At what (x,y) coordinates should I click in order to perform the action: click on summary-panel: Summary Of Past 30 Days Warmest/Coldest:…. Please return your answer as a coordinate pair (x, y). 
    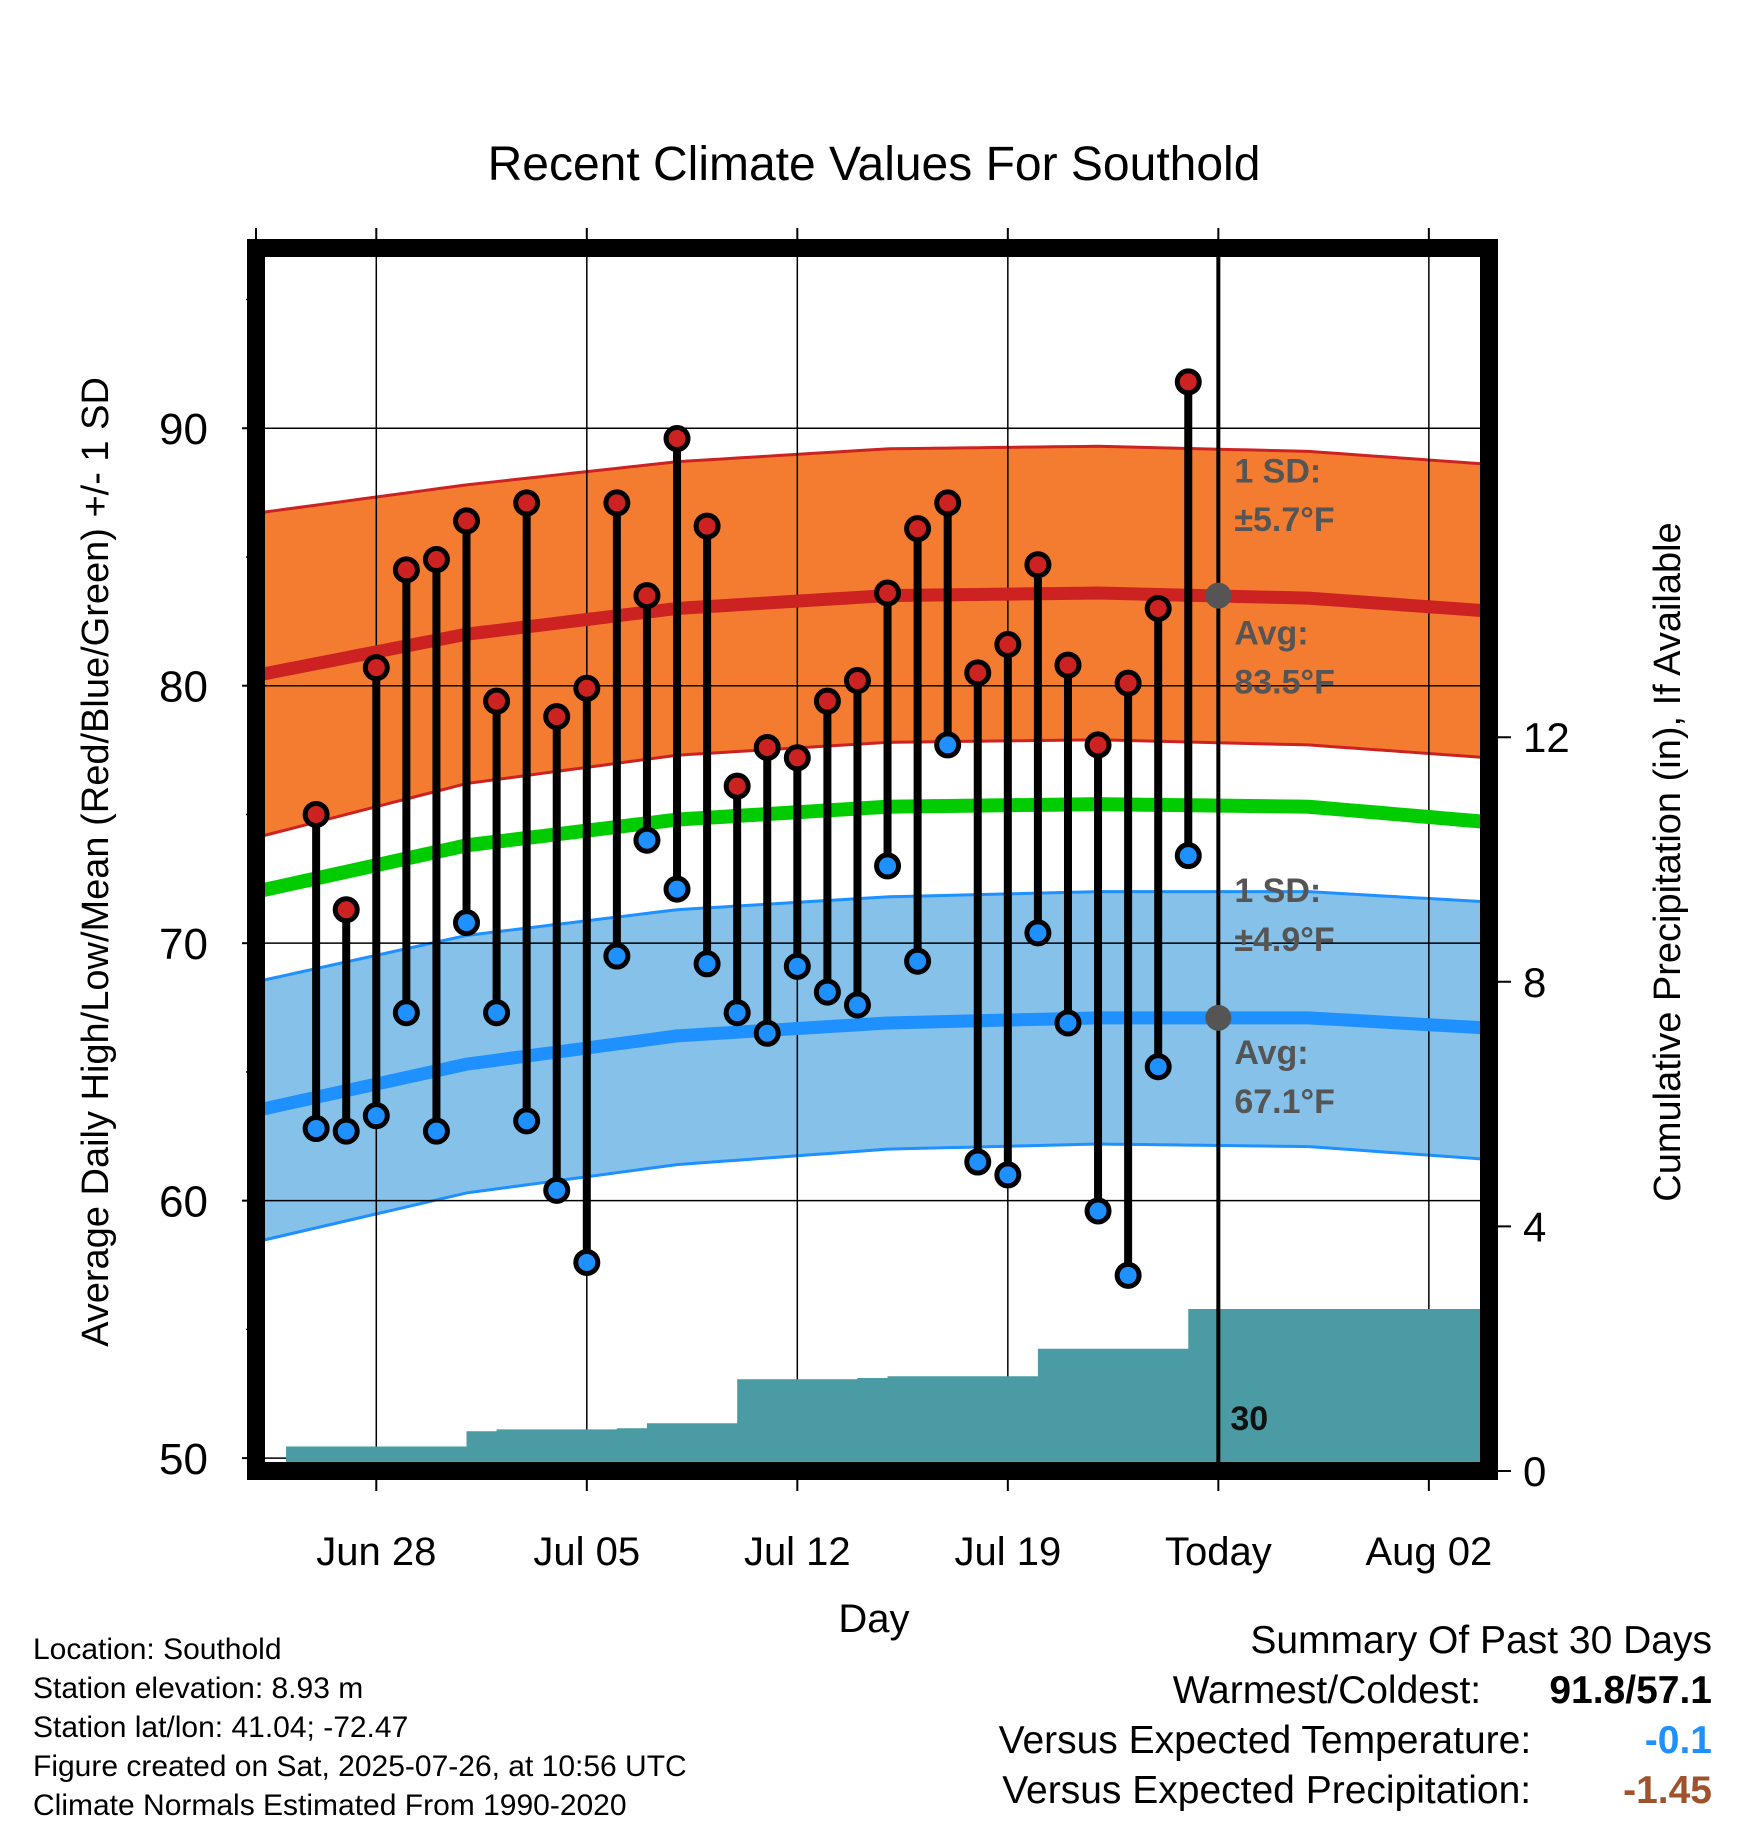
    Looking at the image, I should click on (1355, 1716).